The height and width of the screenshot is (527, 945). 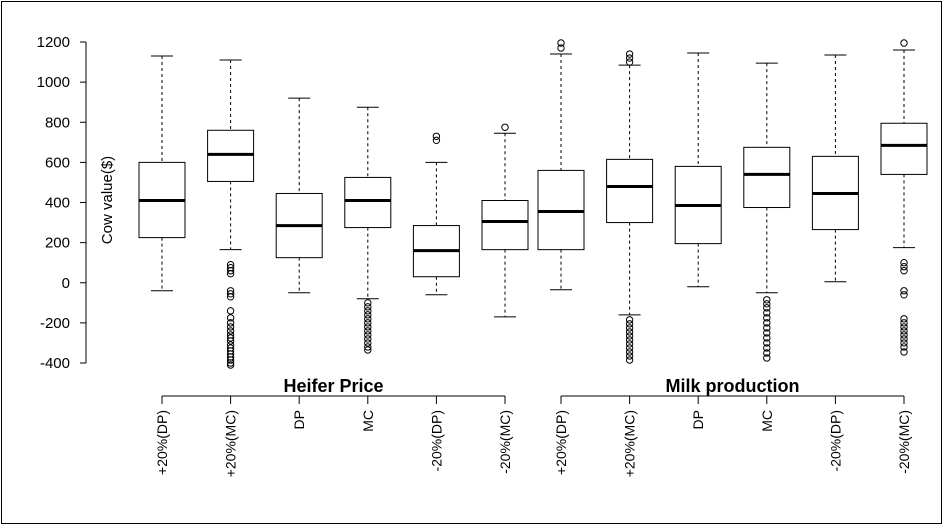 What do you see at coordinates (368, 421) in the screenshot?
I see `category-label: MC` at bounding box center [368, 421].